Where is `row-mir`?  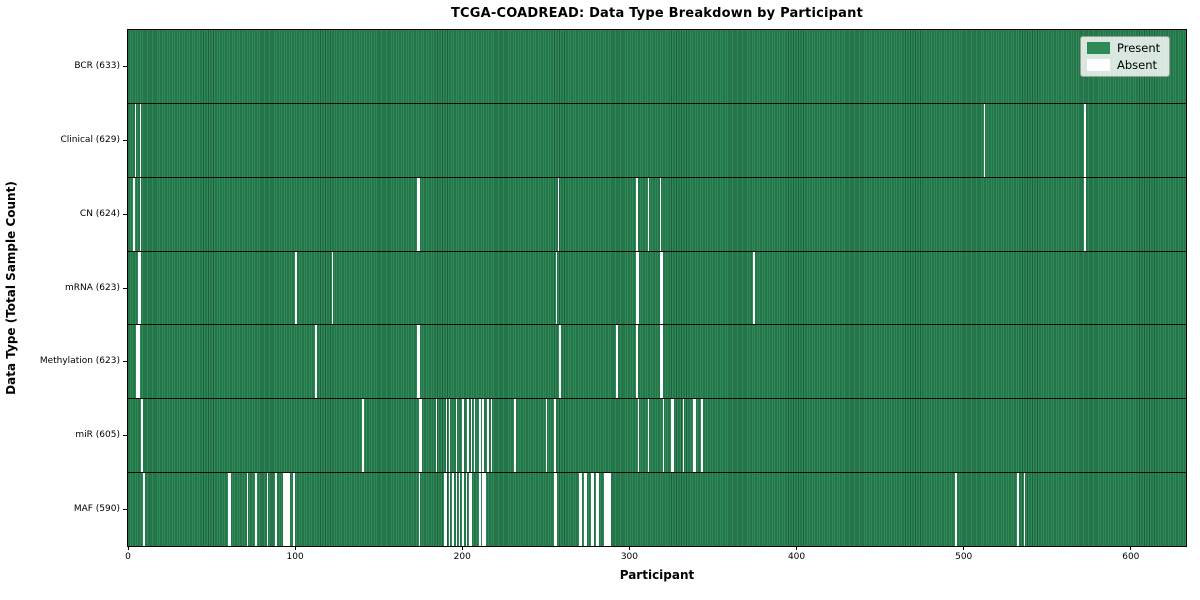 row-mir is located at coordinates (657, 435).